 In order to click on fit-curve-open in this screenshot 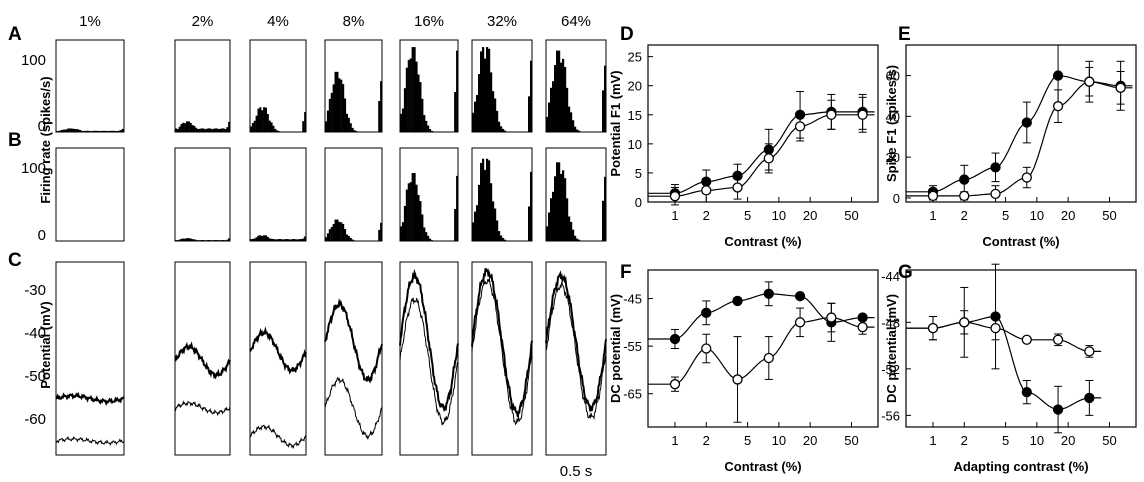, I will do `click(1004, 336)`.